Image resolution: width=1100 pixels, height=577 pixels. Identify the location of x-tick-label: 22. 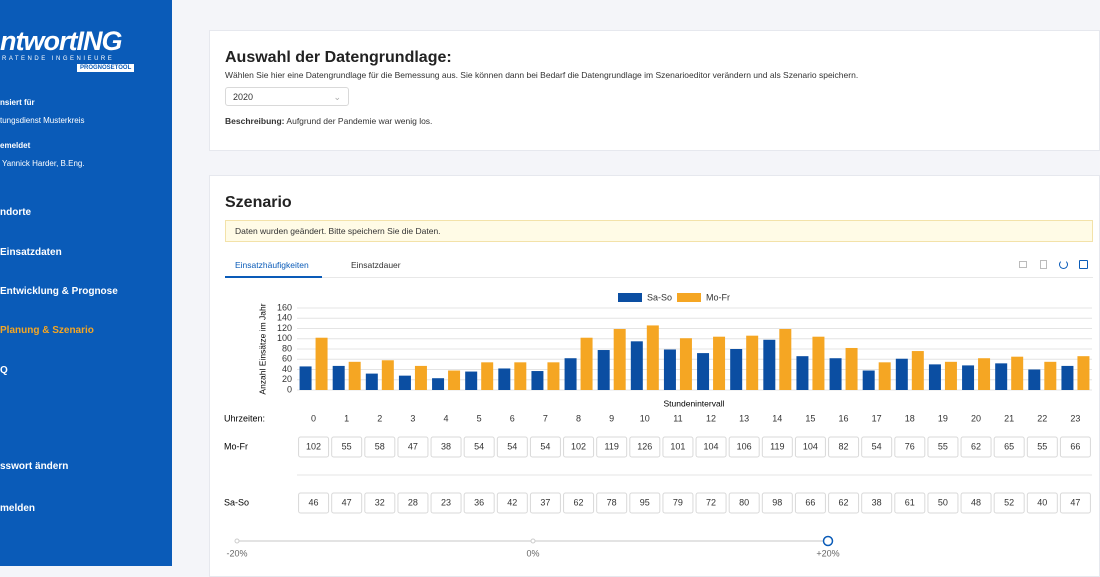
(1042, 418).